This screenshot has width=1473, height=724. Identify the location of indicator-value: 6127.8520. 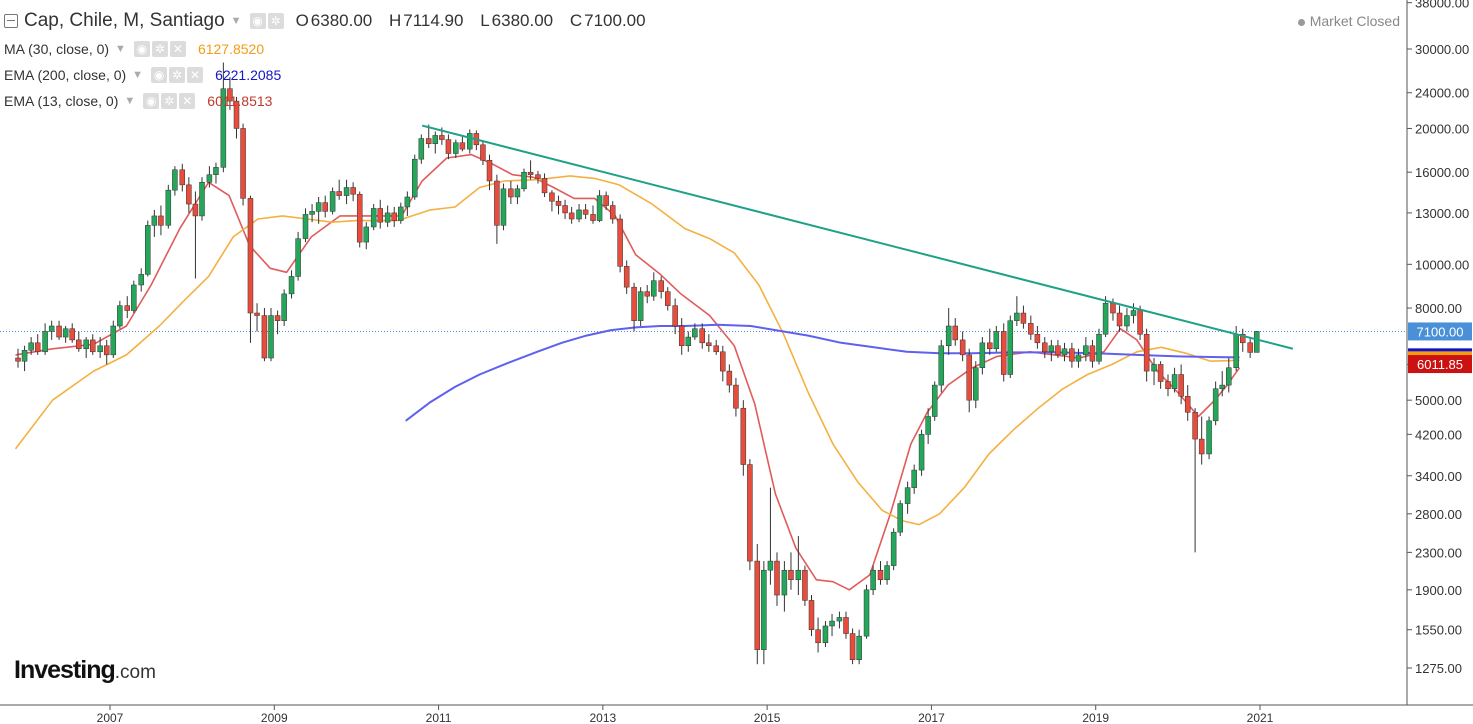
(231, 49).